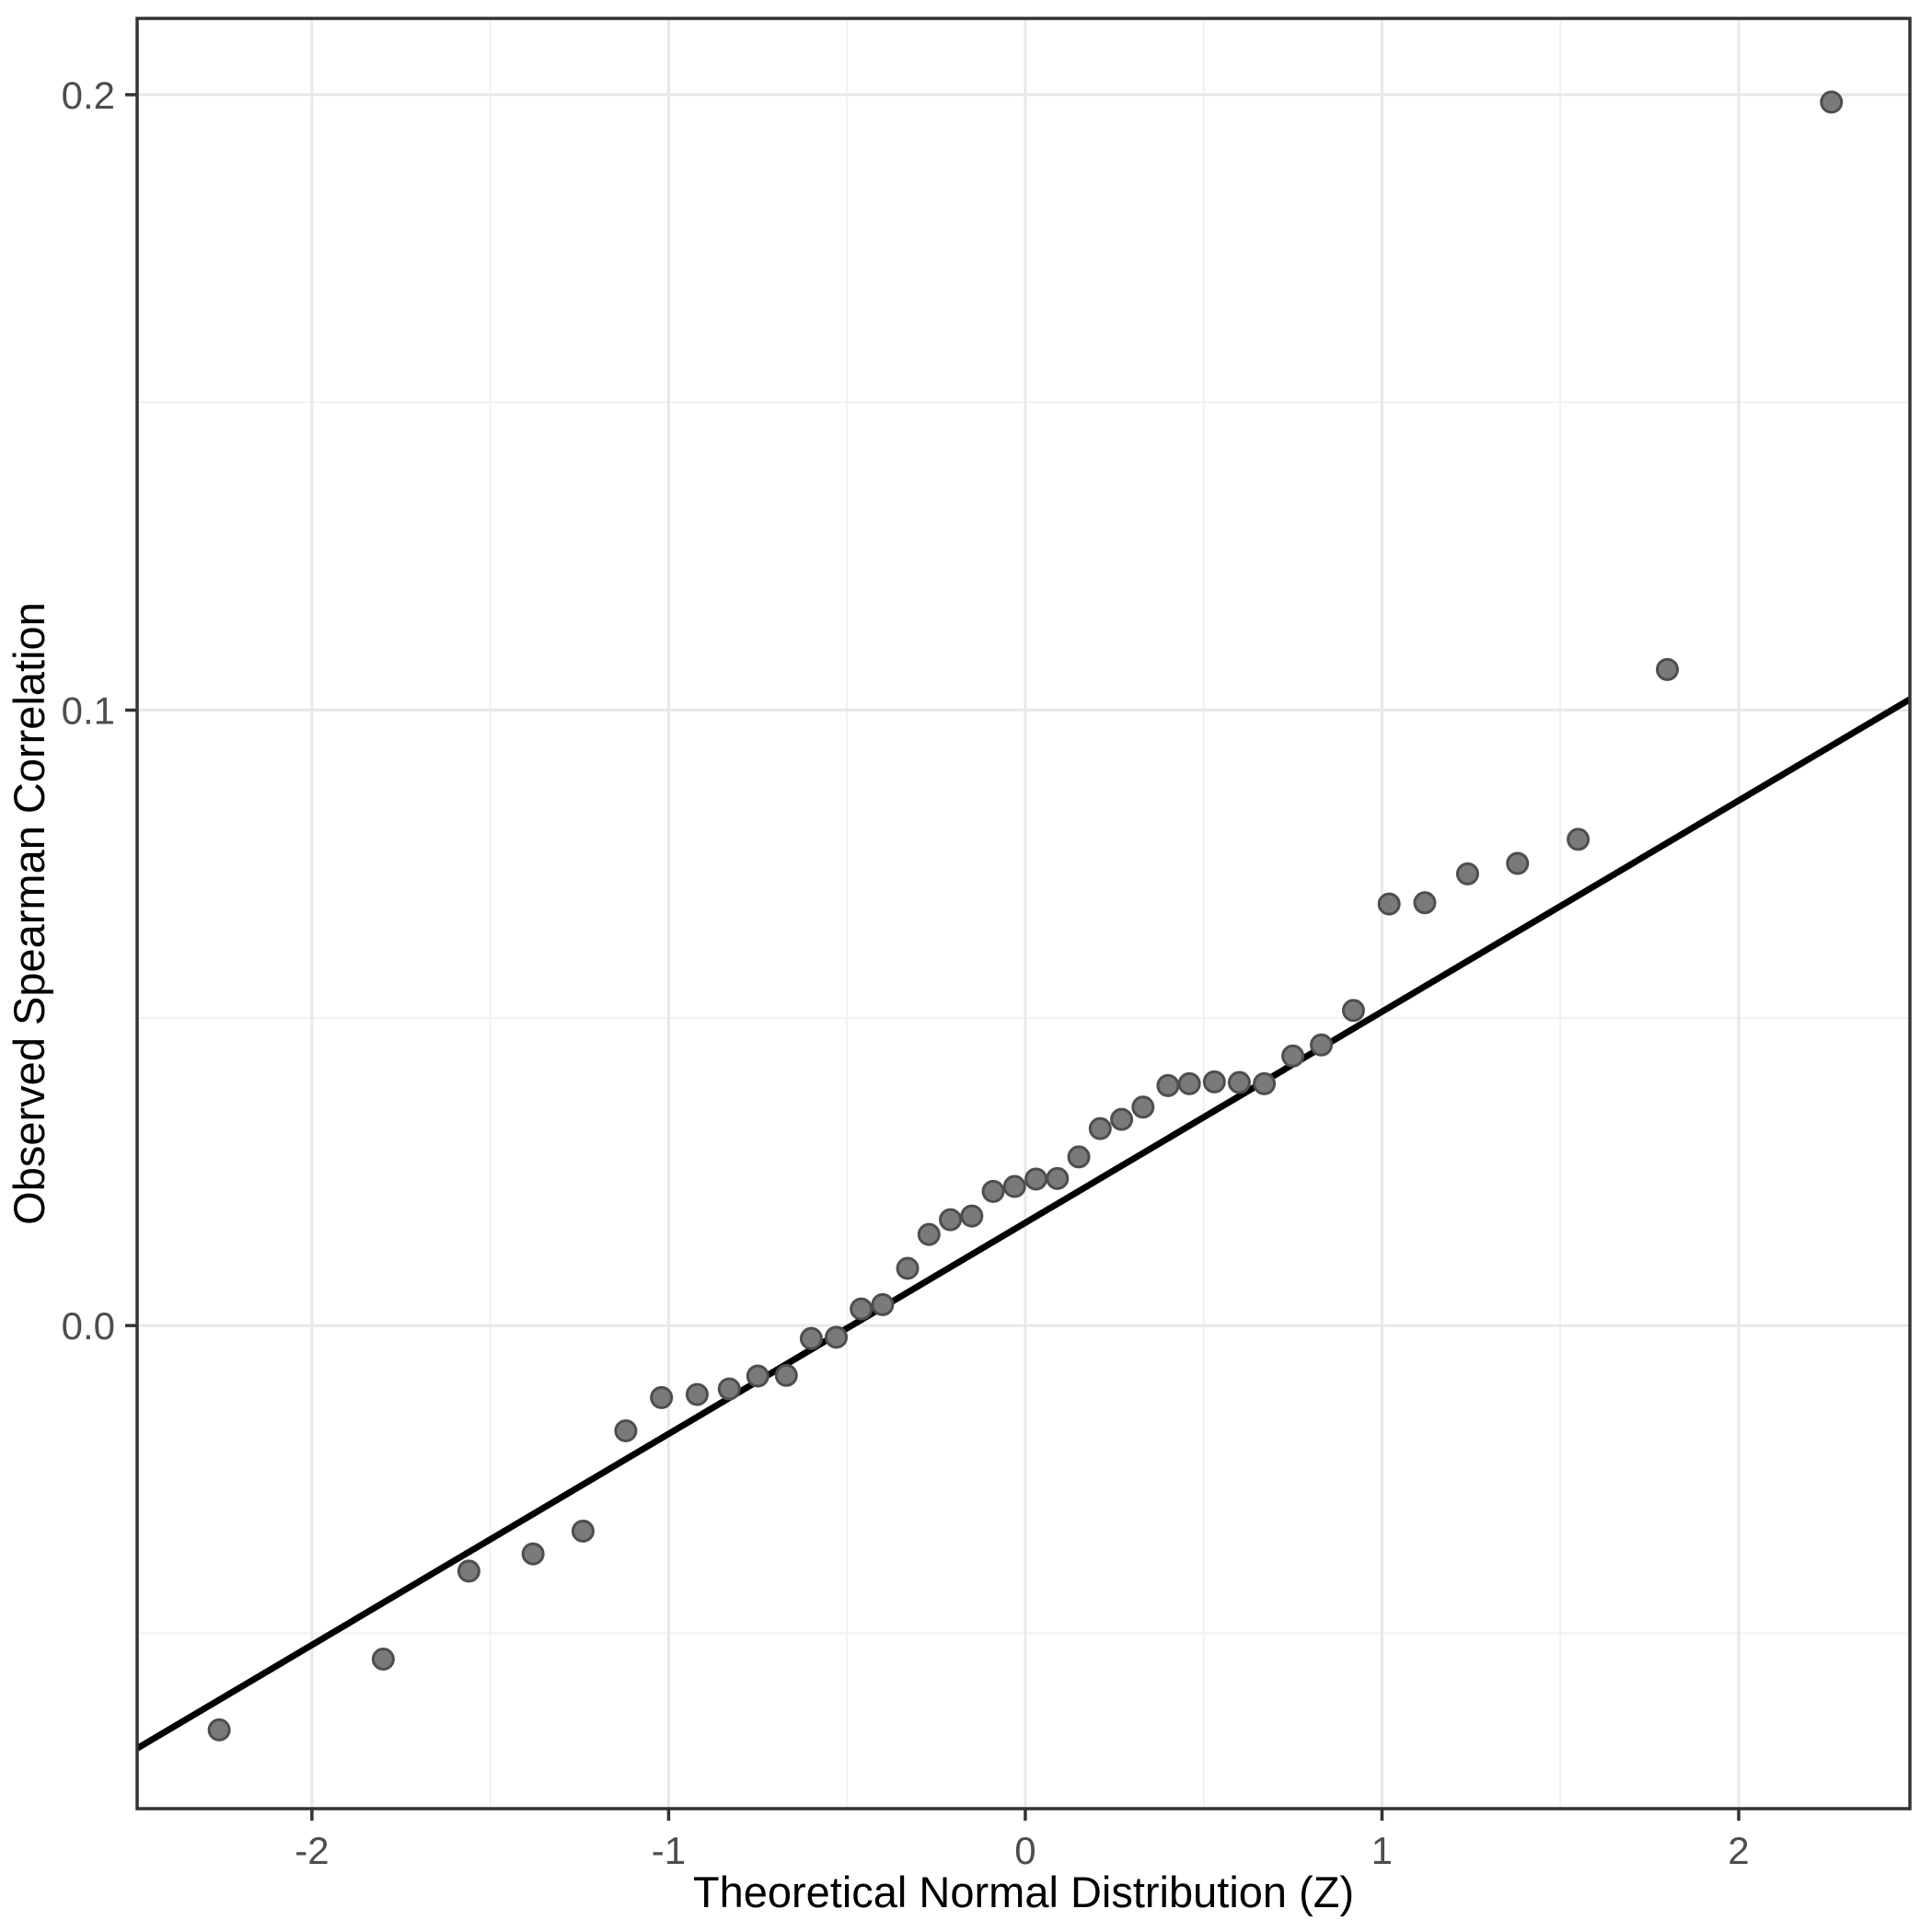 This screenshot has height=1932, width=1932. Describe the element at coordinates (1382, 1851) in the screenshot. I see `x-tick-label: 1` at that location.